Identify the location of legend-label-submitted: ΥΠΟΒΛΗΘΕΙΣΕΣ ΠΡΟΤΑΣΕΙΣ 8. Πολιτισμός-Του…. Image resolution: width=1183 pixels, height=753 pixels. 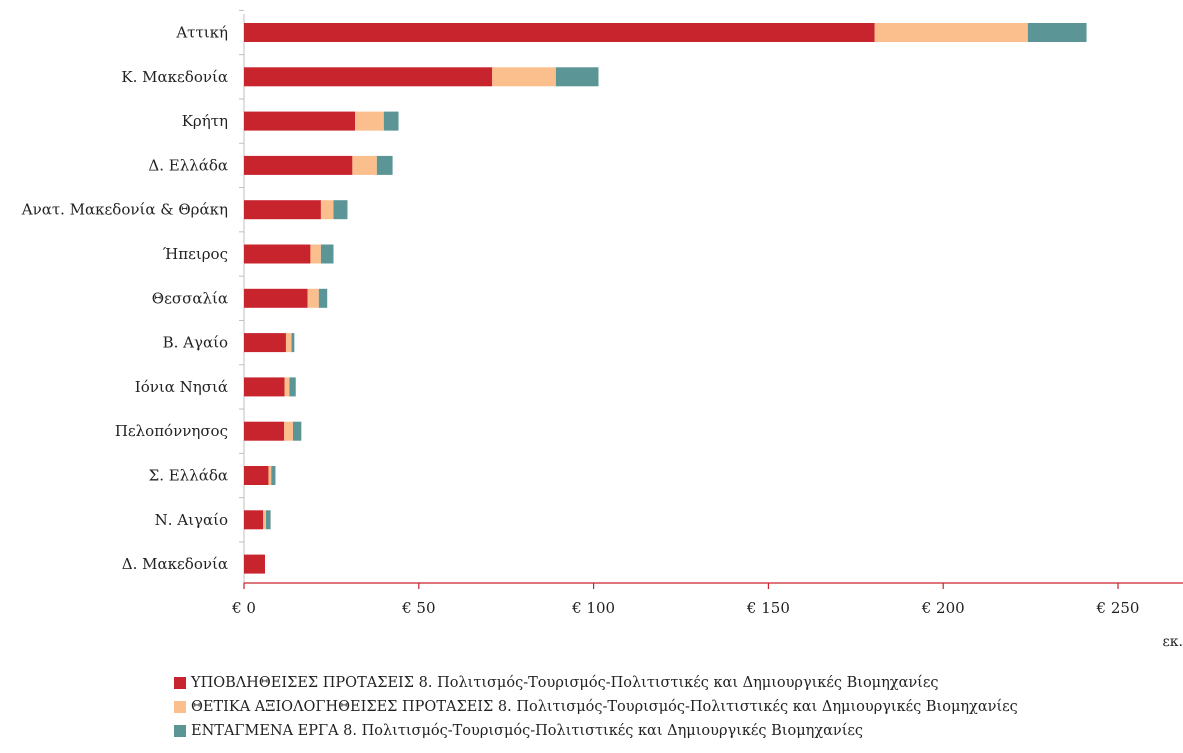
(565, 683).